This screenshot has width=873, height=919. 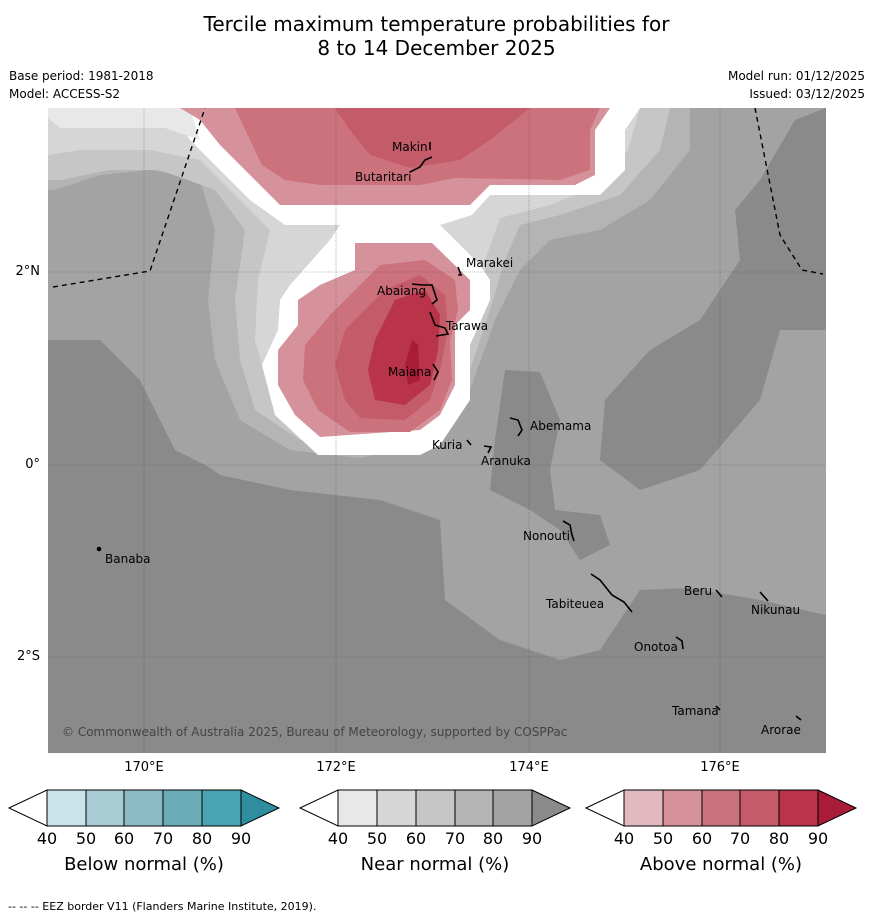 I want to click on lon-label-174e: 174°E, so click(x=529, y=767).